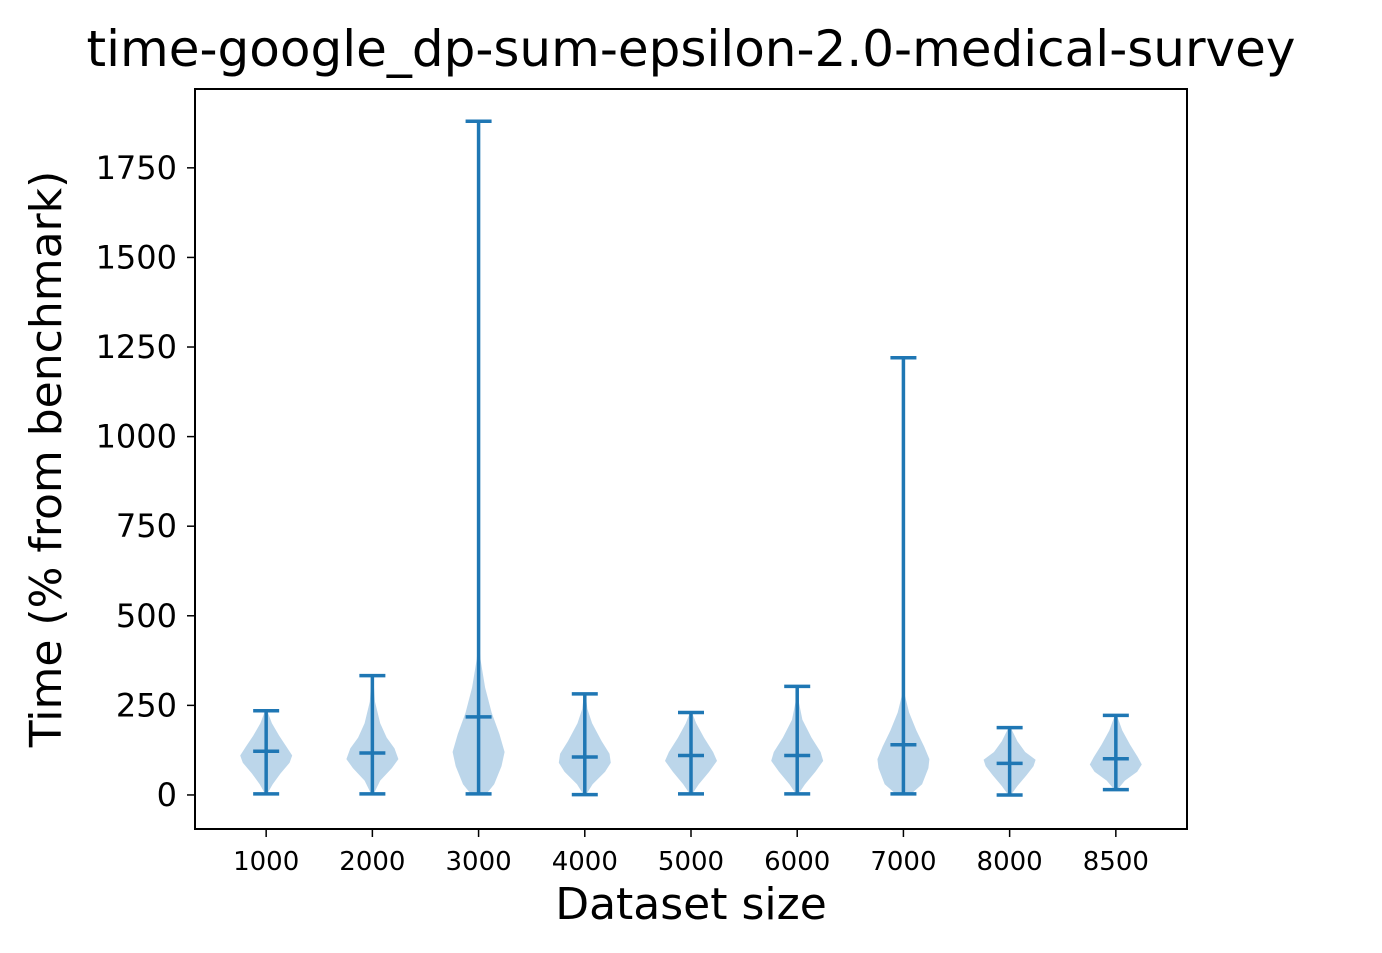  Describe the element at coordinates (136, 257) in the screenshot. I see `y-tick-label-1500: 1500` at that location.